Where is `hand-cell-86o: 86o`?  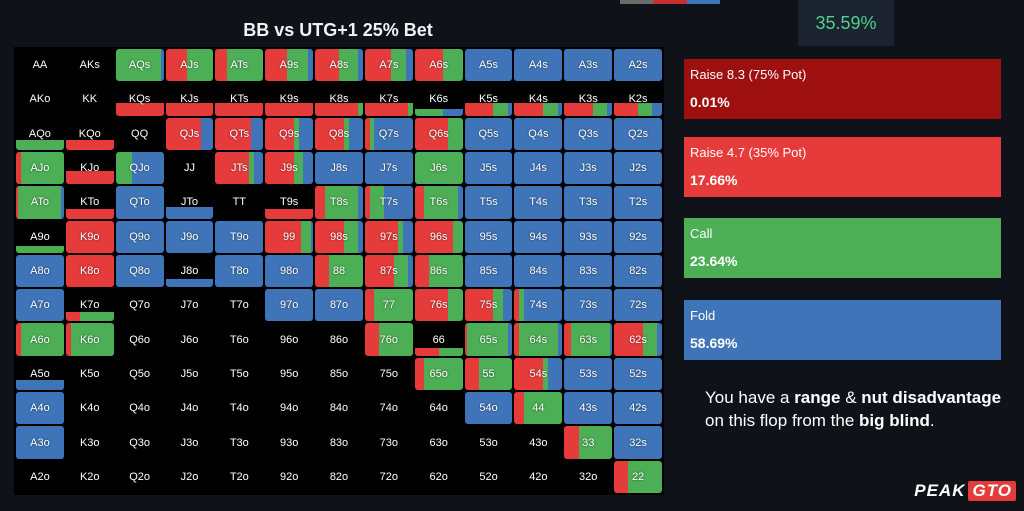
hand-cell-86o: 86o is located at coordinates (339, 339).